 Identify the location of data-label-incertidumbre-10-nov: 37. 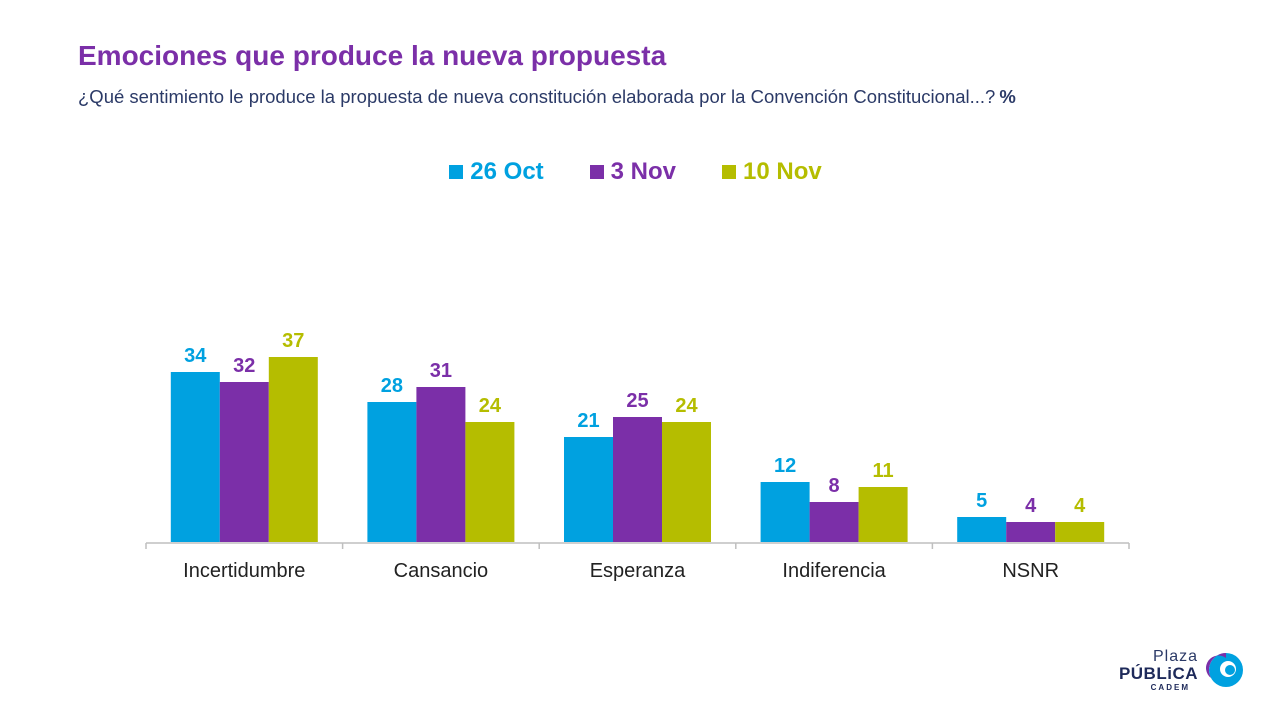
(293, 341).